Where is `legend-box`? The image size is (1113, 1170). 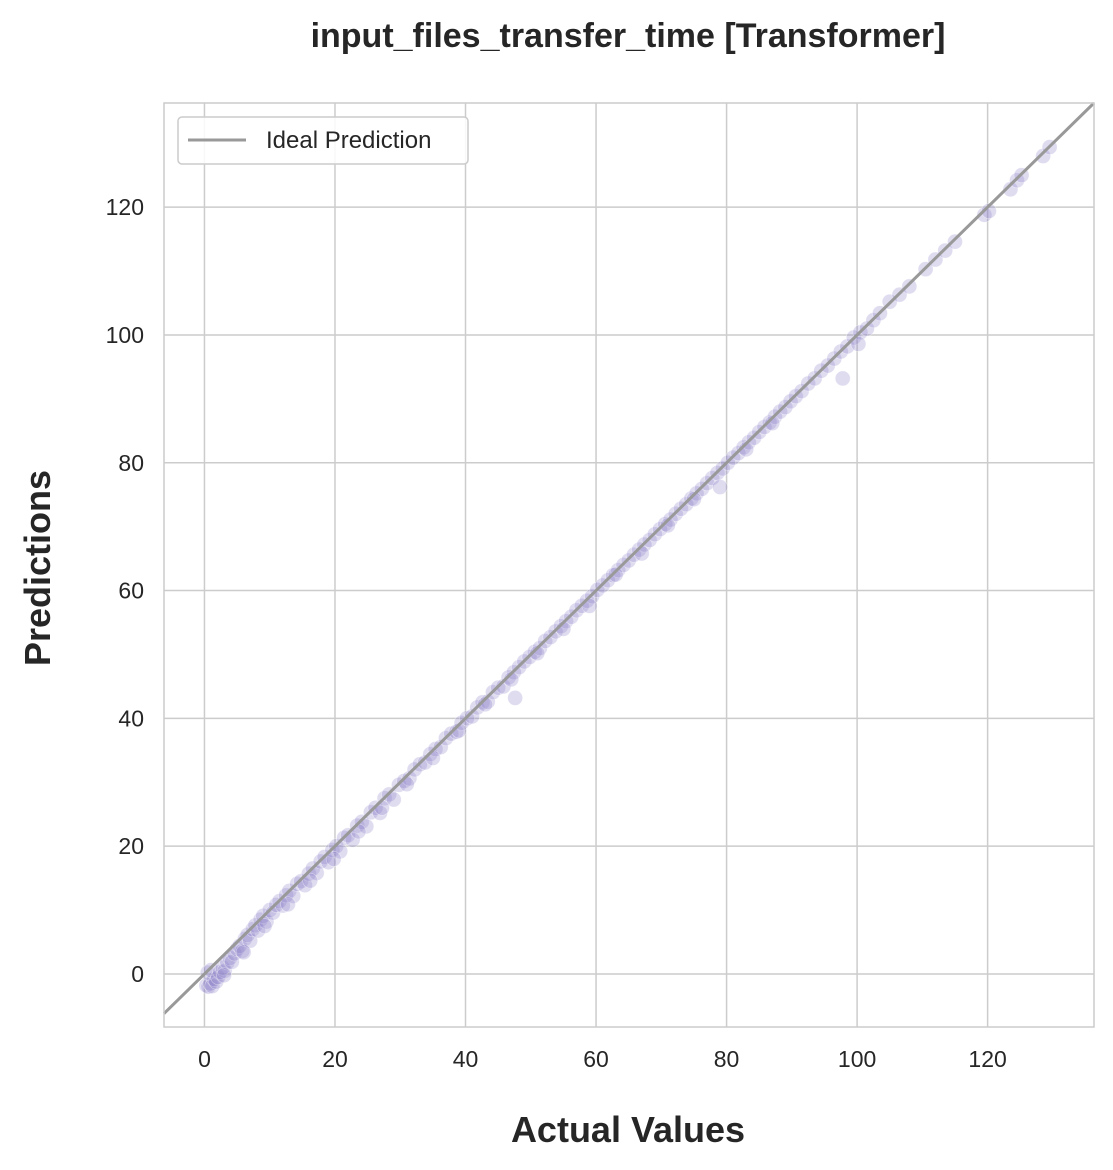
legend-box is located at coordinates (323, 140).